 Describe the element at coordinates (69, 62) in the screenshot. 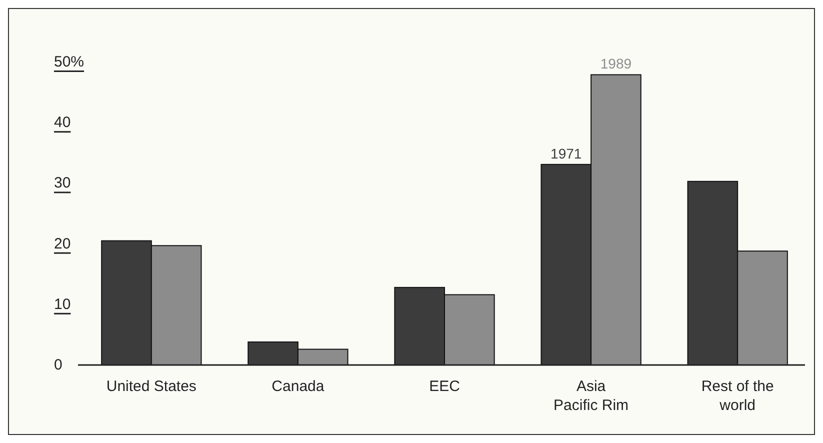

I see `y-tick-label: 50%` at that location.